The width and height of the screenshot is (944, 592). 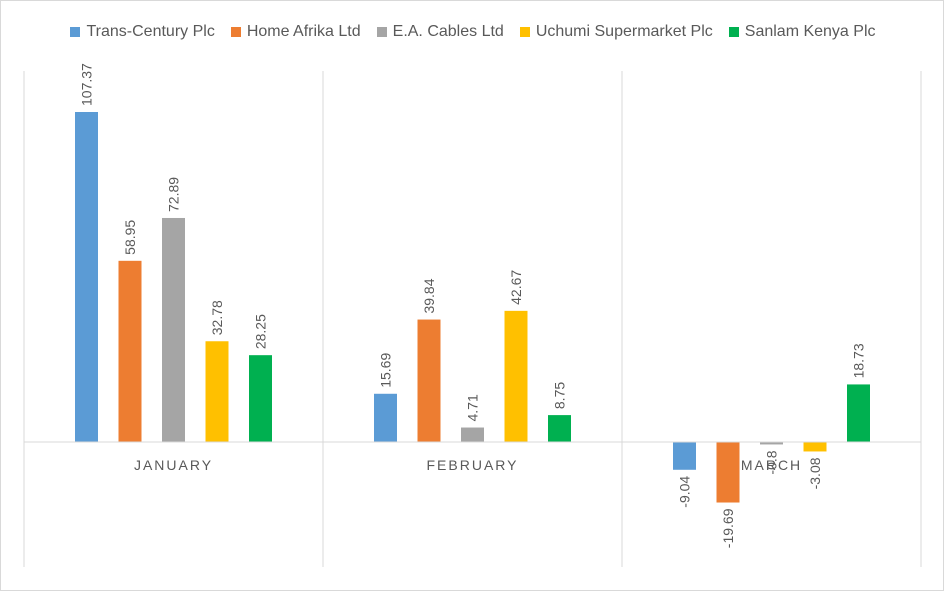 What do you see at coordinates (174, 194) in the screenshot?
I see `data-label: 72.89` at bounding box center [174, 194].